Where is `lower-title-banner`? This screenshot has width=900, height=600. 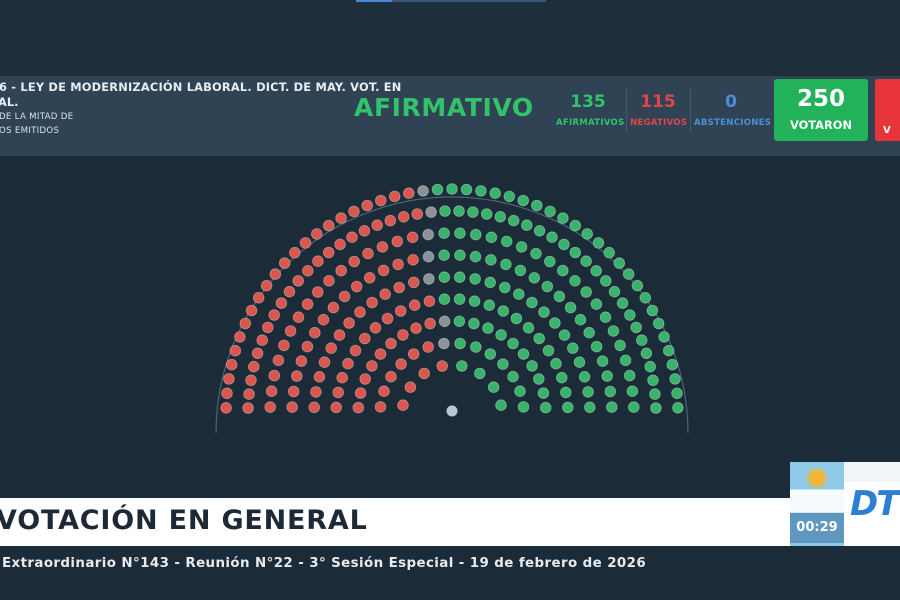 lower-title-banner is located at coordinates (395, 522).